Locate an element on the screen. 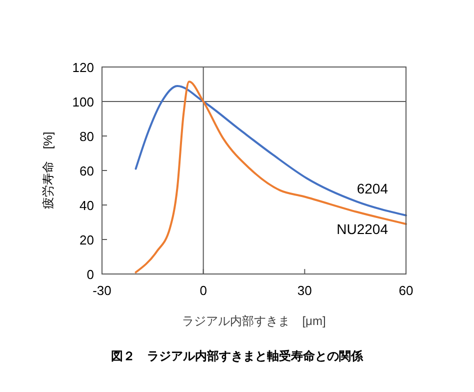 This screenshot has width=474, height=392. series-label: NU2204 is located at coordinates (362, 228).